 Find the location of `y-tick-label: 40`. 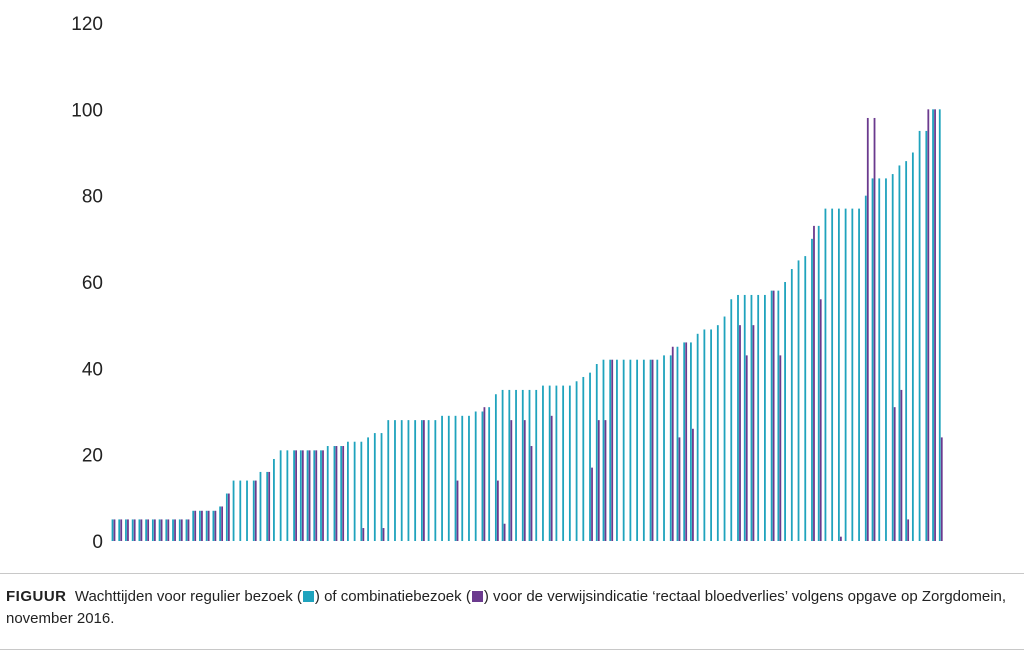

y-tick-label: 40 is located at coordinates (92, 369).